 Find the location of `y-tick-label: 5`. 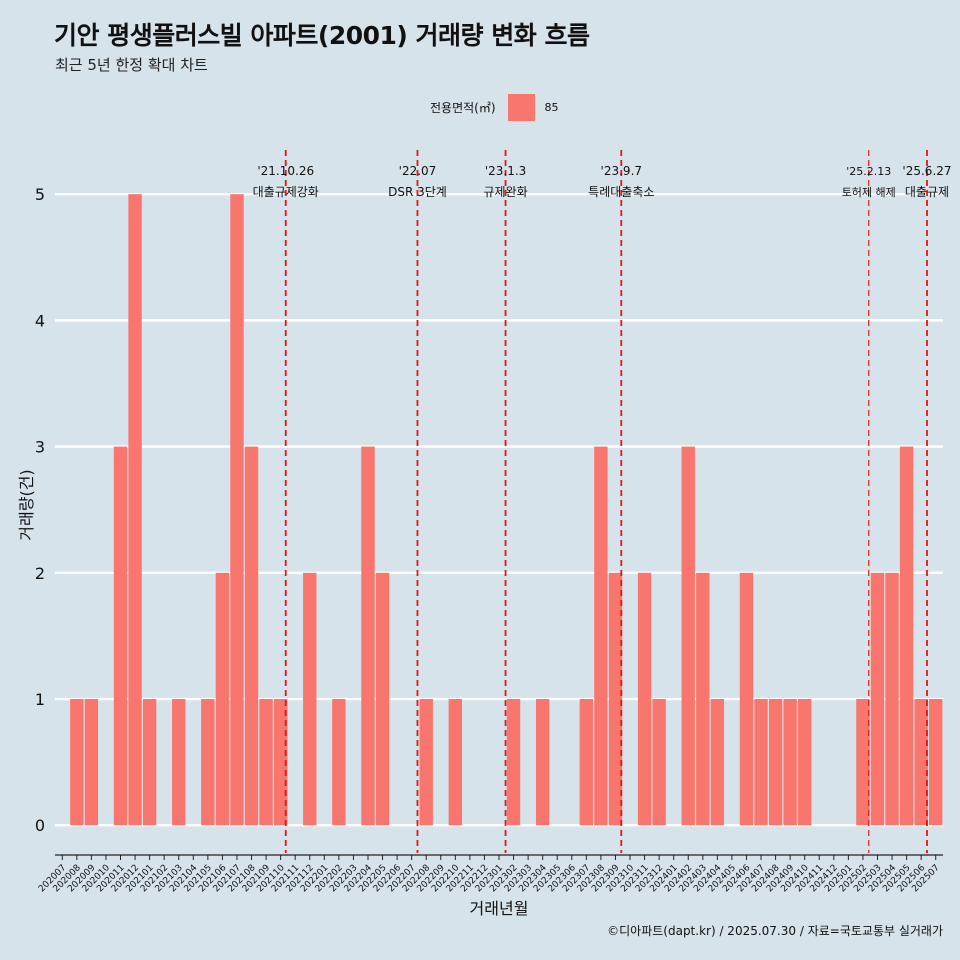

y-tick-label: 5 is located at coordinates (40, 194).